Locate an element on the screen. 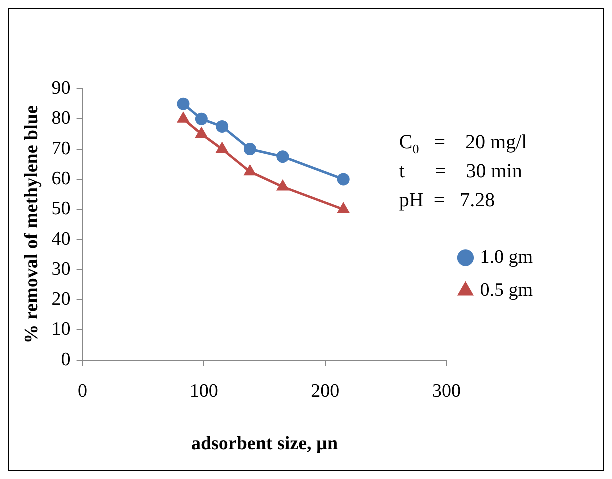  legend-label: 1.0 gm is located at coordinates (507, 257).